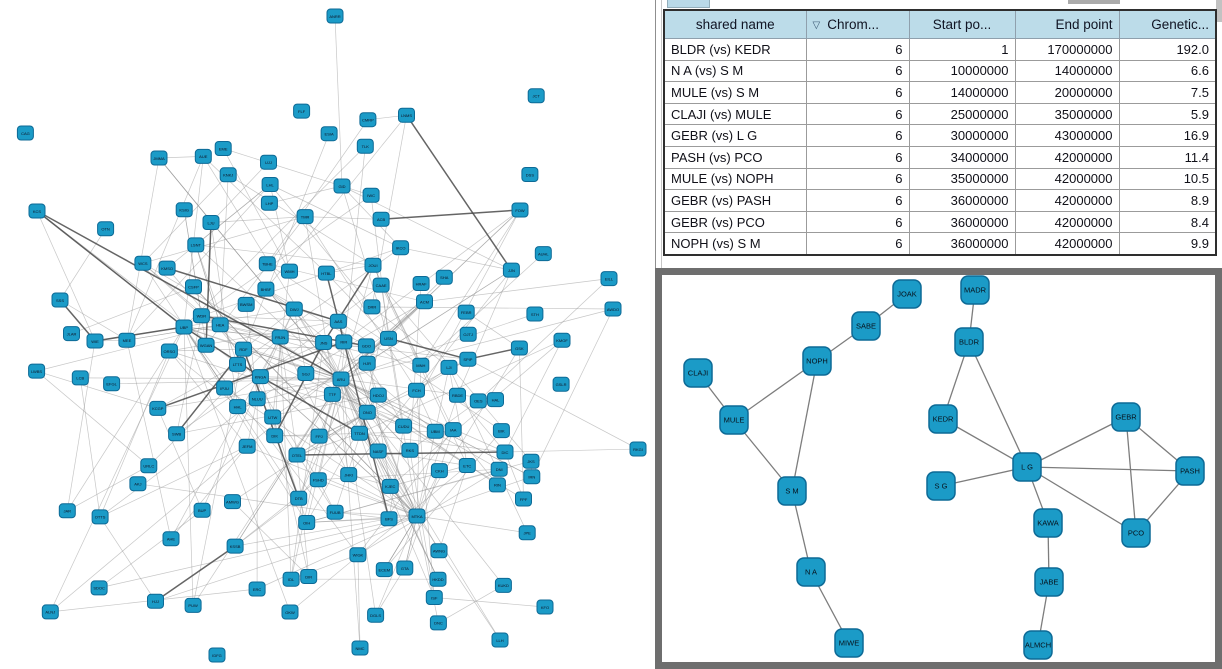 This screenshot has height=669, width=1222. I want to click on network-node: ESIA, so click(329, 134).